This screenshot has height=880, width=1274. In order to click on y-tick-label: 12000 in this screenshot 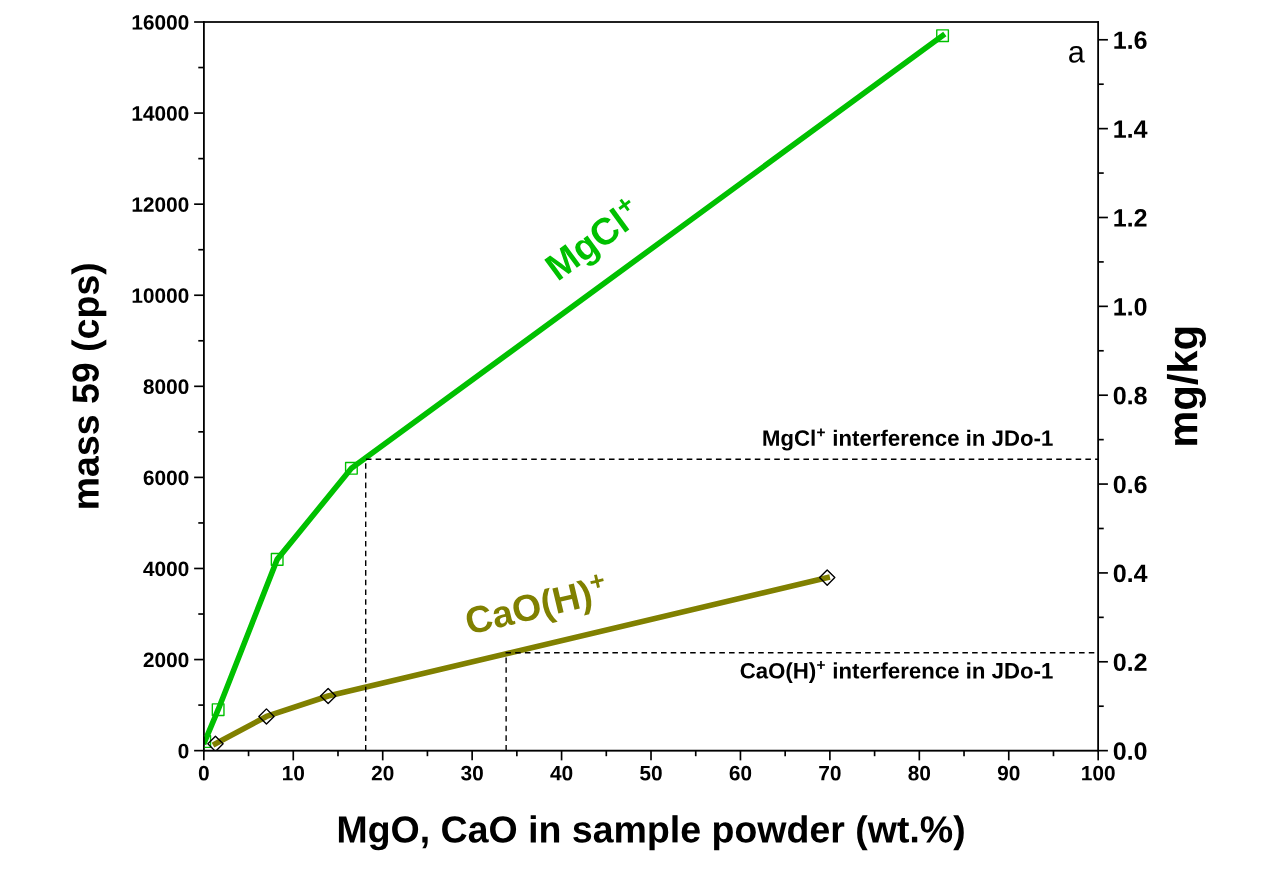, I will do `click(160, 204)`.